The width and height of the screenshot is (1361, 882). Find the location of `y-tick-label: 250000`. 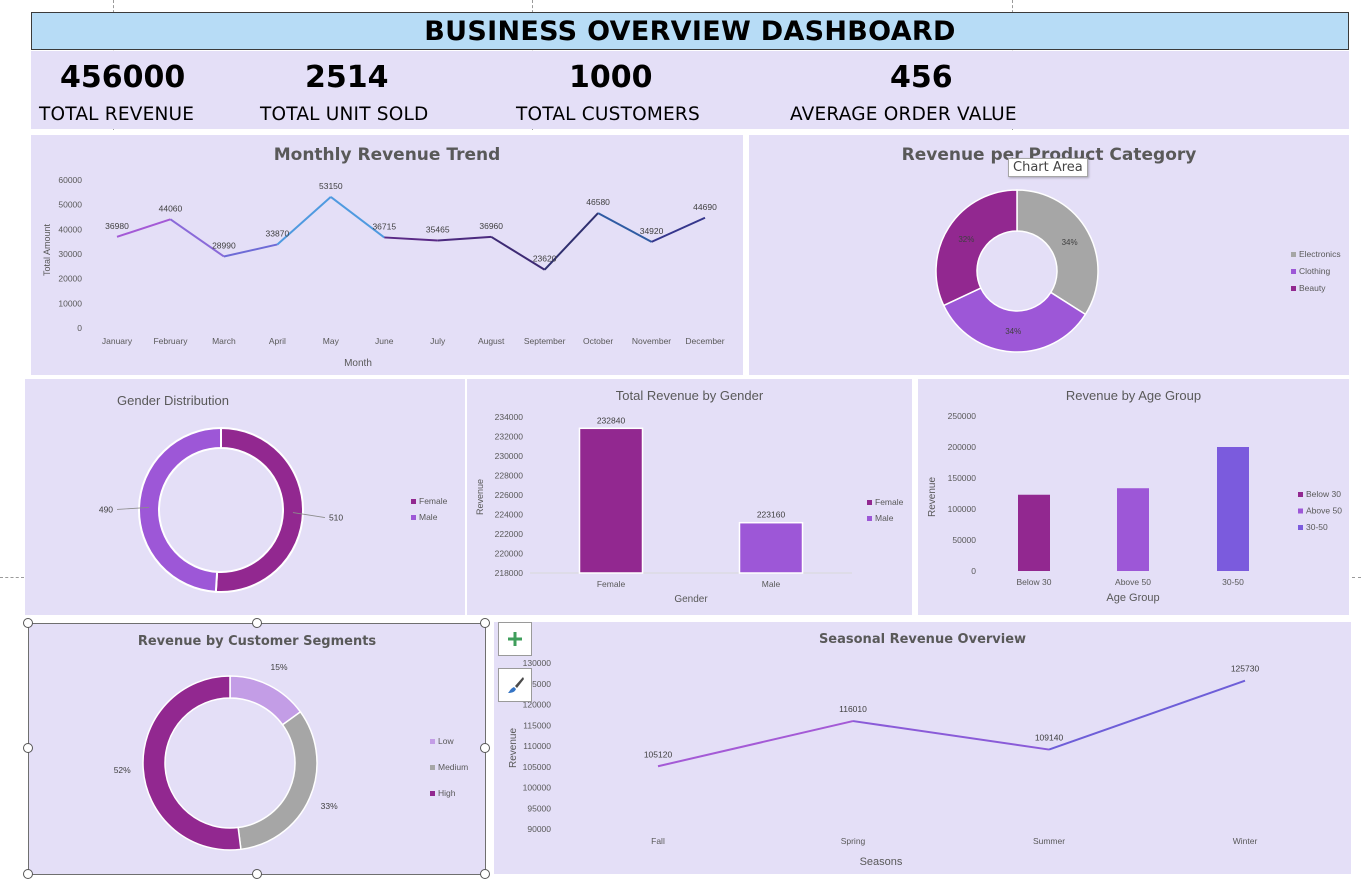

y-tick-label: 250000 is located at coordinates (962, 416).